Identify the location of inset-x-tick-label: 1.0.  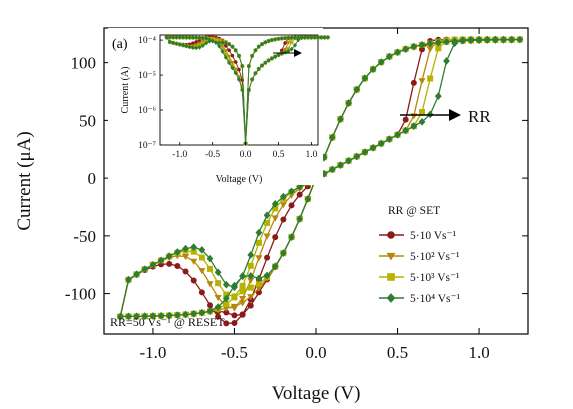
(311, 155).